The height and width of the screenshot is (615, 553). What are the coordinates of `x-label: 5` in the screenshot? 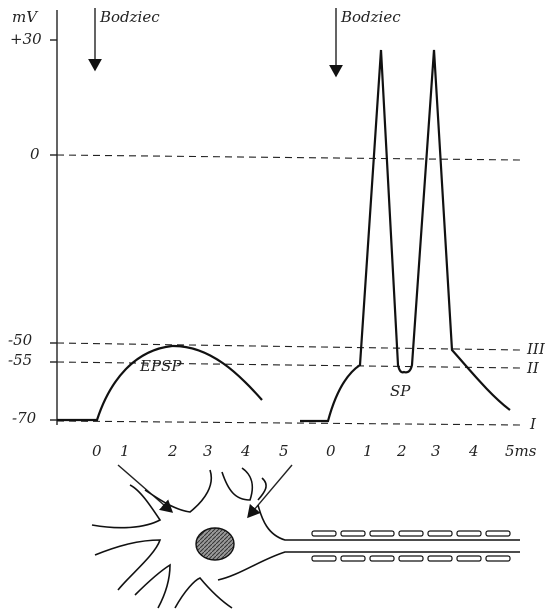 It's located at (284, 451).